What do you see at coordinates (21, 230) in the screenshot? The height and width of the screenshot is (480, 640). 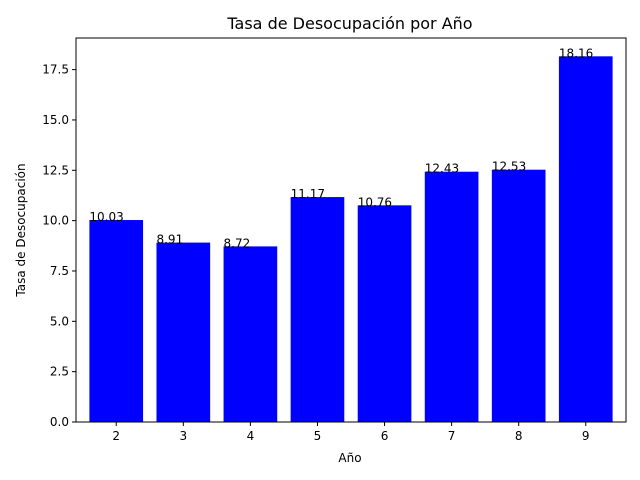 I see `y-axis-label: Tasa de Desocupación` at bounding box center [21, 230].